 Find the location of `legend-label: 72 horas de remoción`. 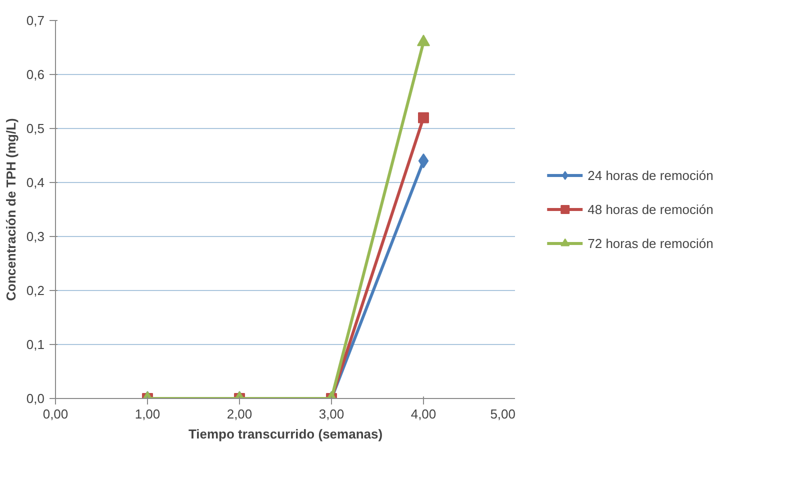

legend-label: 72 horas de remoción is located at coordinates (651, 243).